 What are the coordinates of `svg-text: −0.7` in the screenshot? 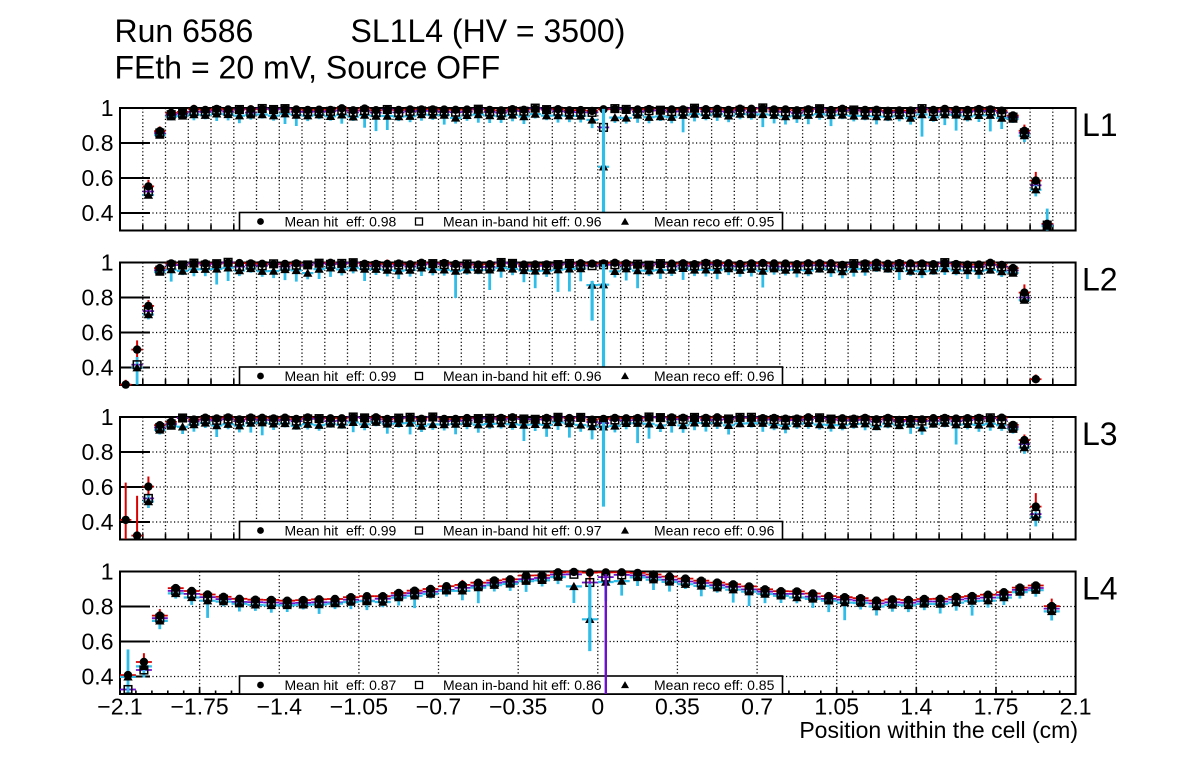 It's located at (438, 707).